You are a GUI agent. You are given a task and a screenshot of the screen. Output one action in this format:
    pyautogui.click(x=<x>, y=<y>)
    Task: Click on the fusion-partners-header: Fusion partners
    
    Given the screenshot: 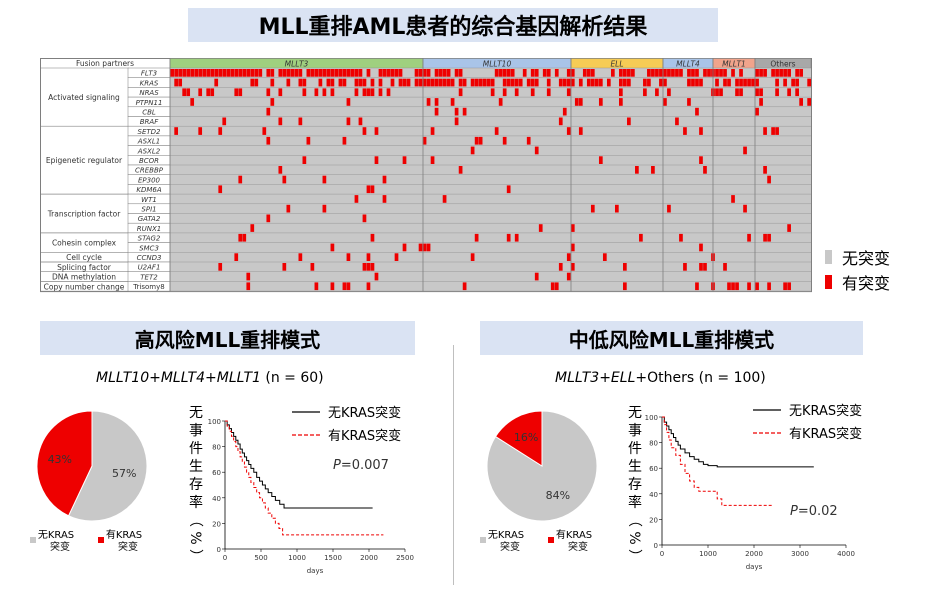 What is the action you would take?
    pyautogui.click(x=105, y=63)
    